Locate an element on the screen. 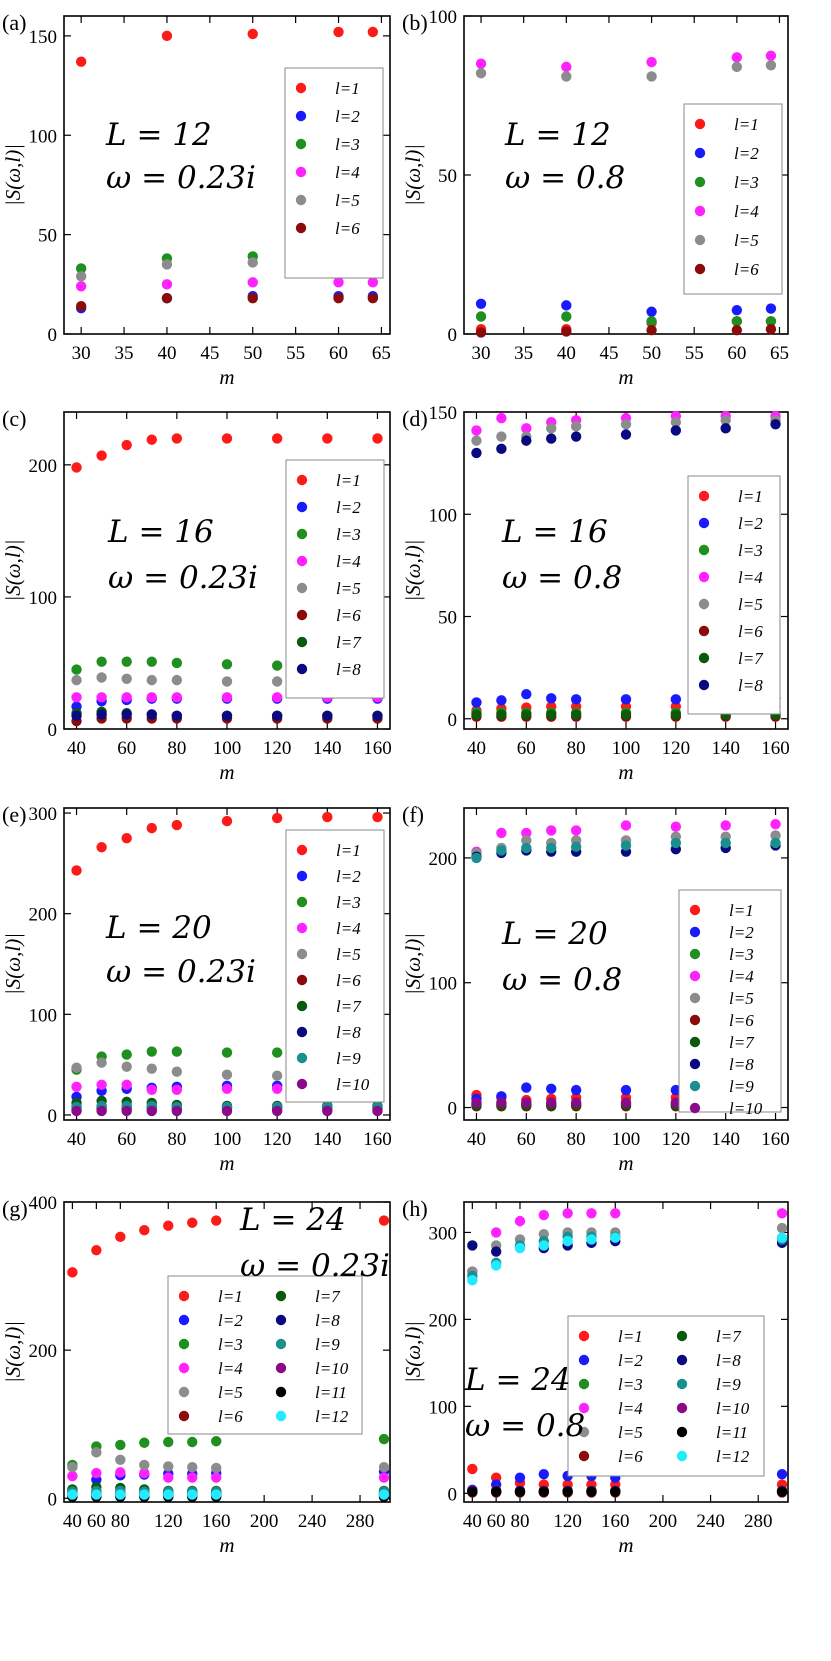  legend-label: l=7 is located at coordinates (729, 1336).